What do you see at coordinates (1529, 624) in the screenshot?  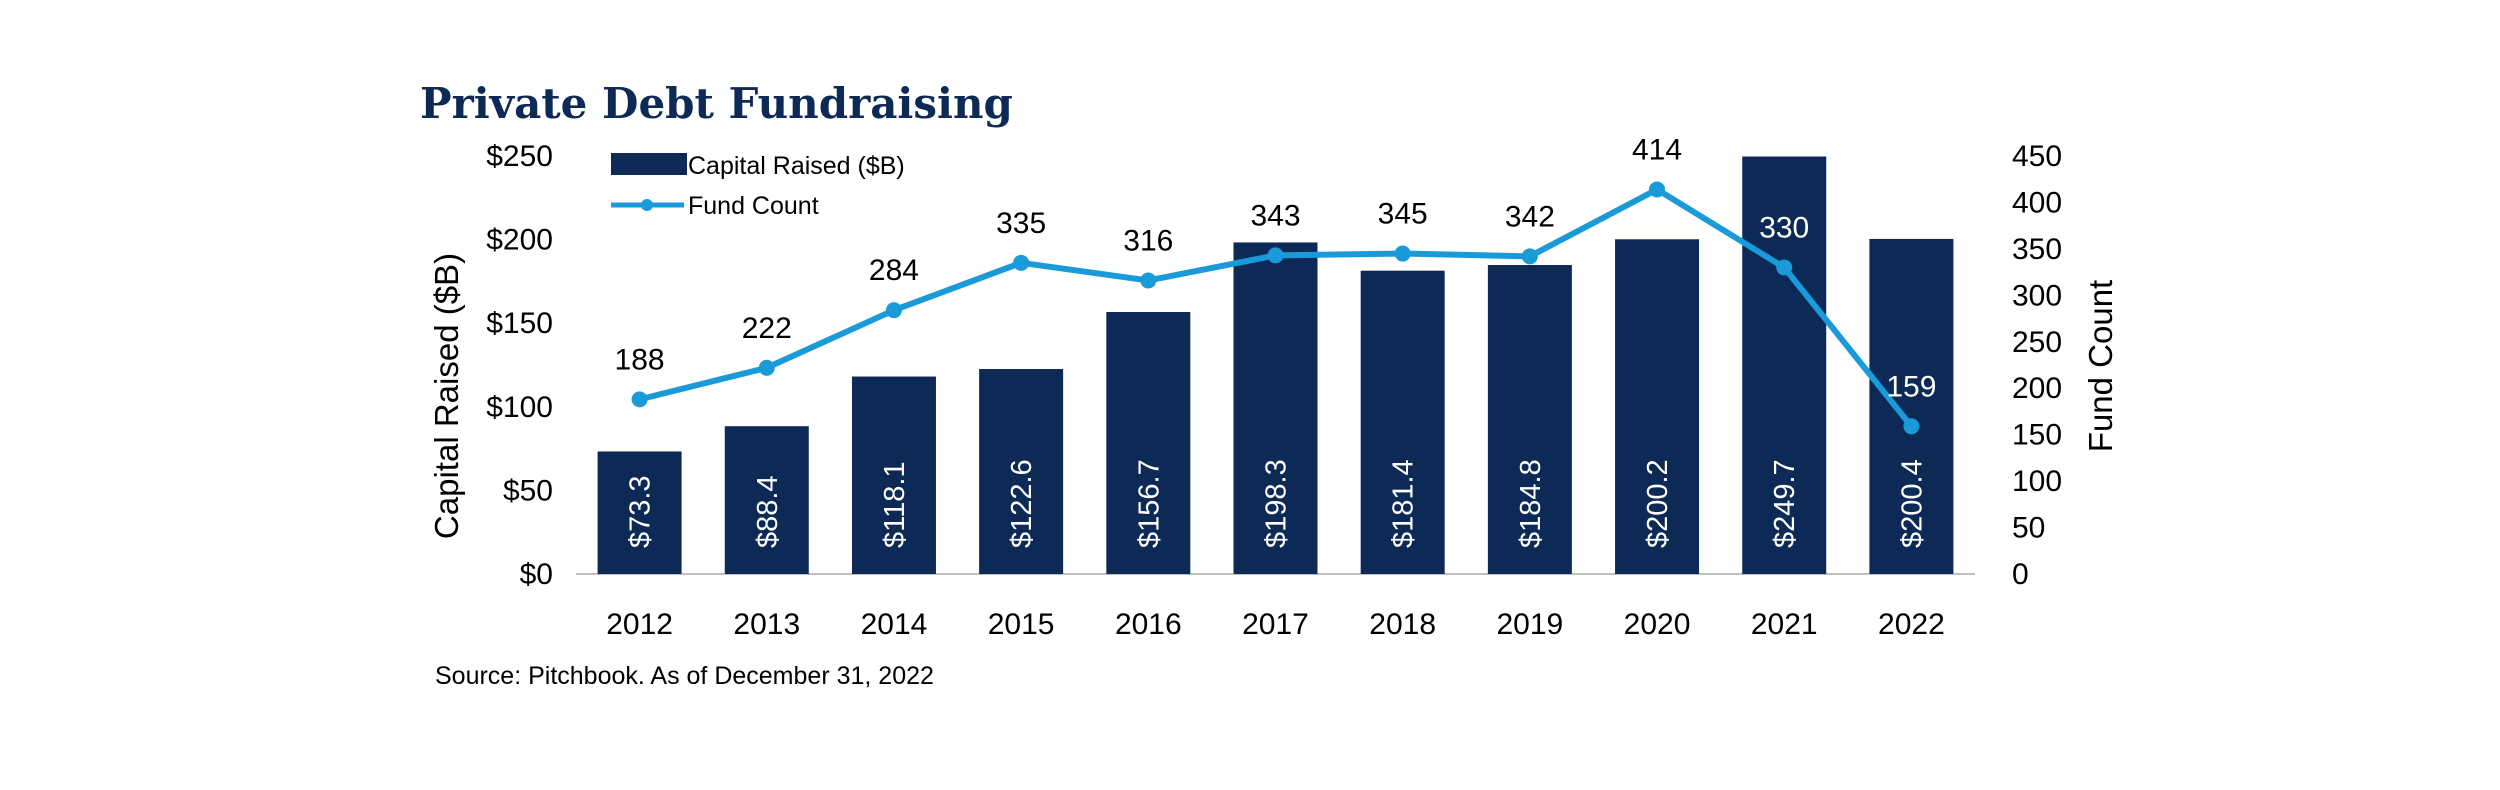 I see `x-tick-label: 2019` at bounding box center [1529, 624].